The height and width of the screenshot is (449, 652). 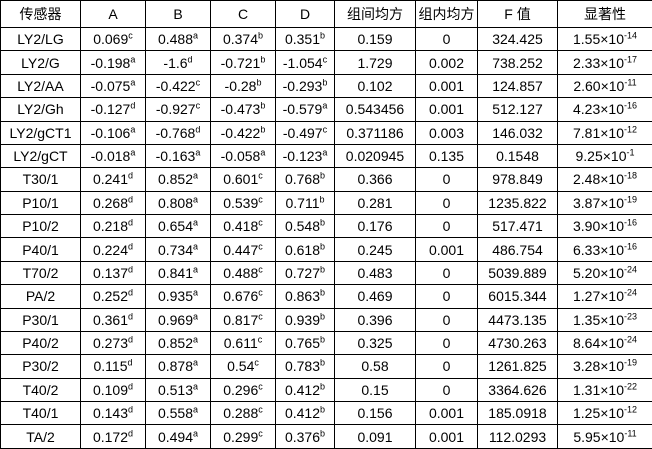 I want to click on value-cell: 185.0918, so click(x=517, y=413).